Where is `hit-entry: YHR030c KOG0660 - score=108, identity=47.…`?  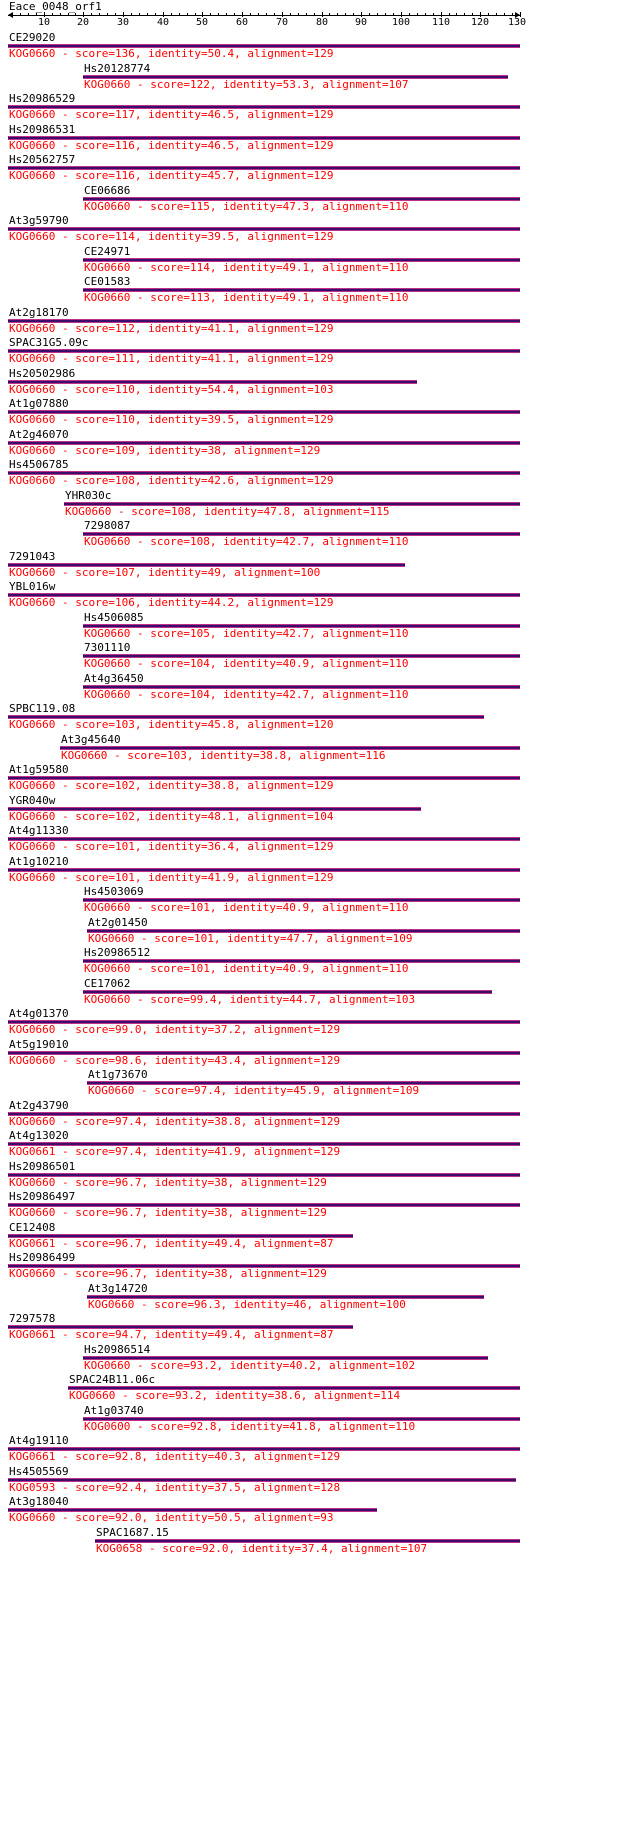
hit-entry: YHR030c KOG0660 - score=108, identity=47.… is located at coordinates (310, 504).